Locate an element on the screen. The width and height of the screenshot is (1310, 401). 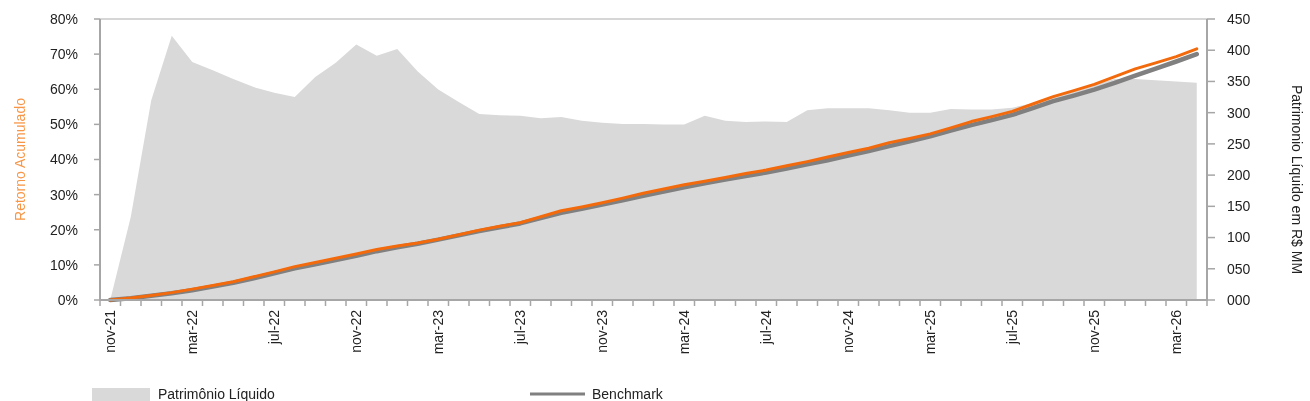
x-tick-label: nov-24 is located at coordinates (848, 331).